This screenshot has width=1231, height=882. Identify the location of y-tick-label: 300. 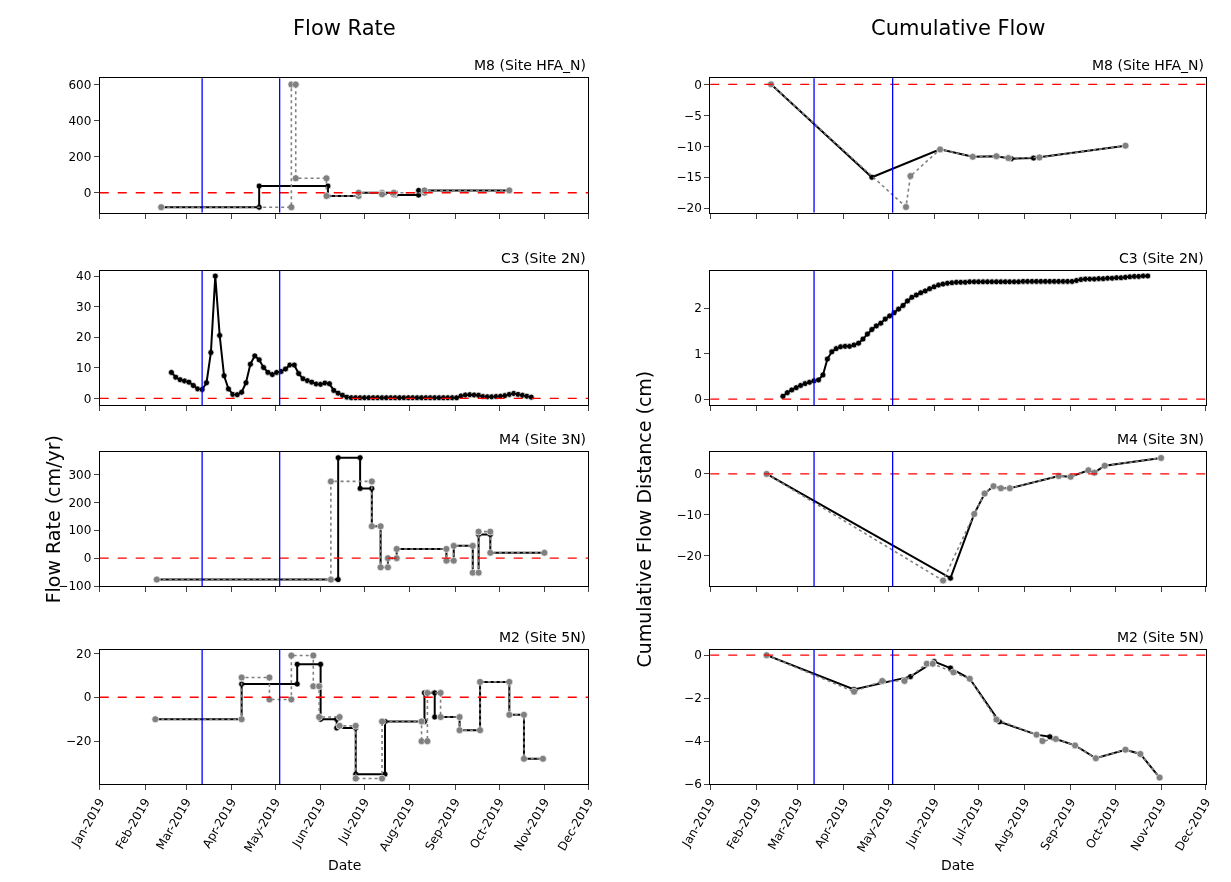
(80, 474).